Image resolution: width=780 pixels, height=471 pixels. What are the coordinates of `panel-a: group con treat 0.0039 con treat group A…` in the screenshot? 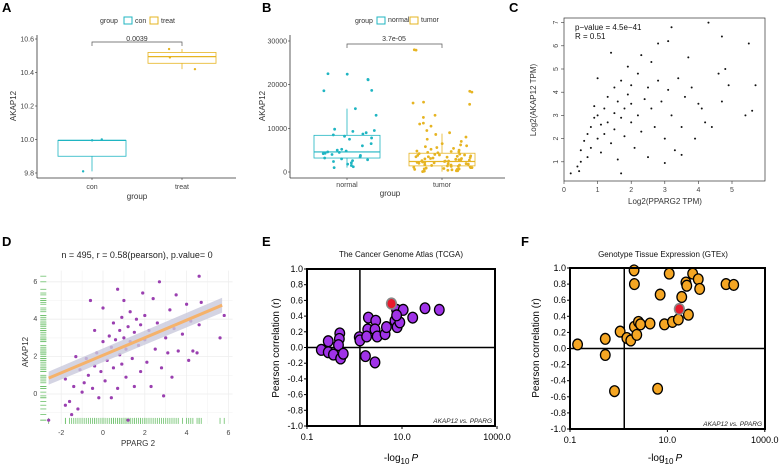 It's located at (99, 108).